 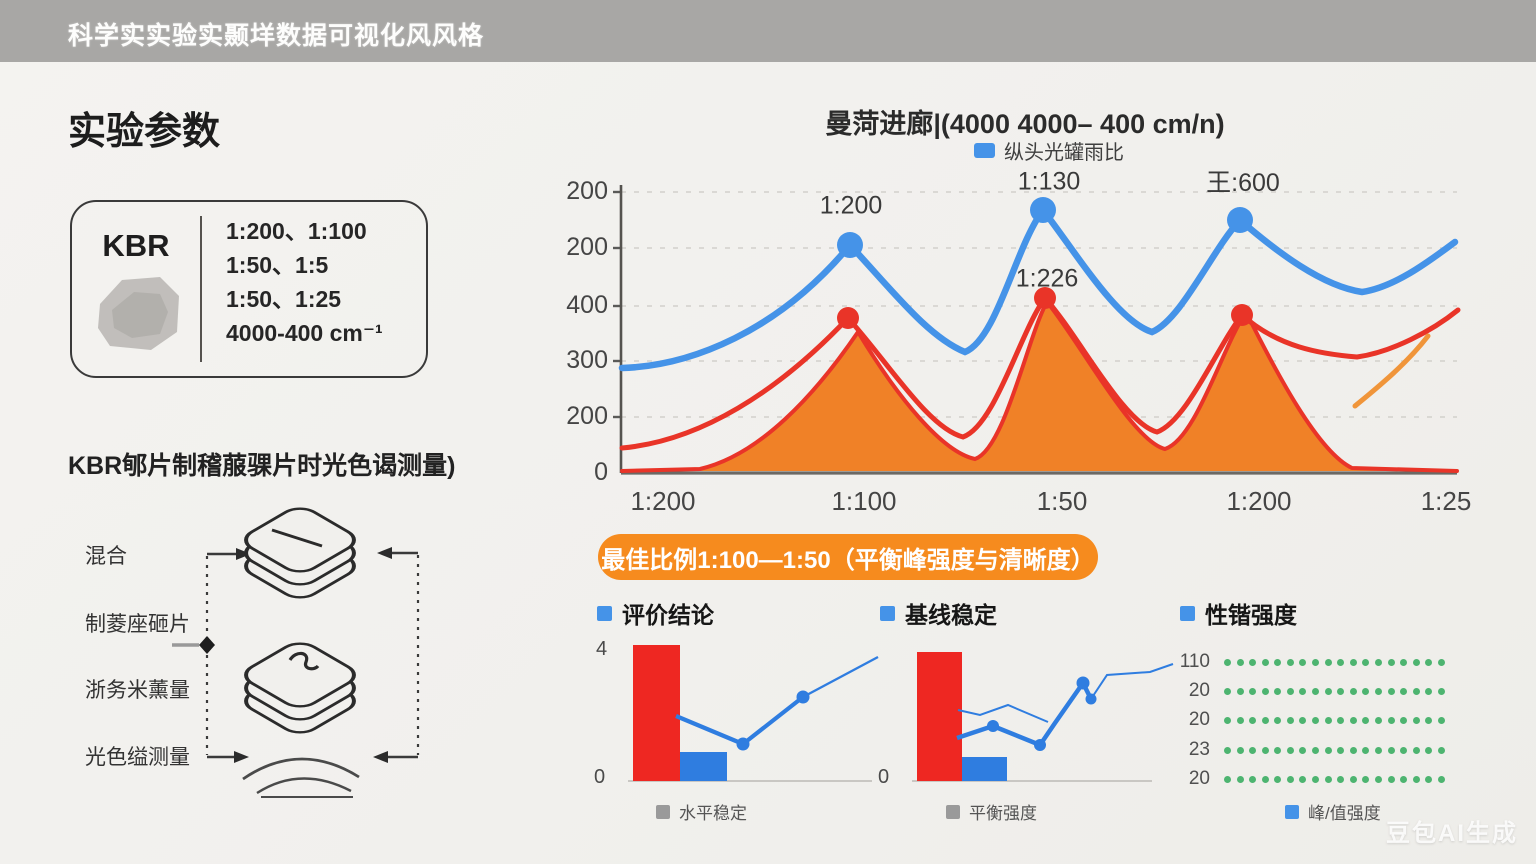 What do you see at coordinates (201, 289) in the screenshot?
I see `kbr-card-divider` at bounding box center [201, 289].